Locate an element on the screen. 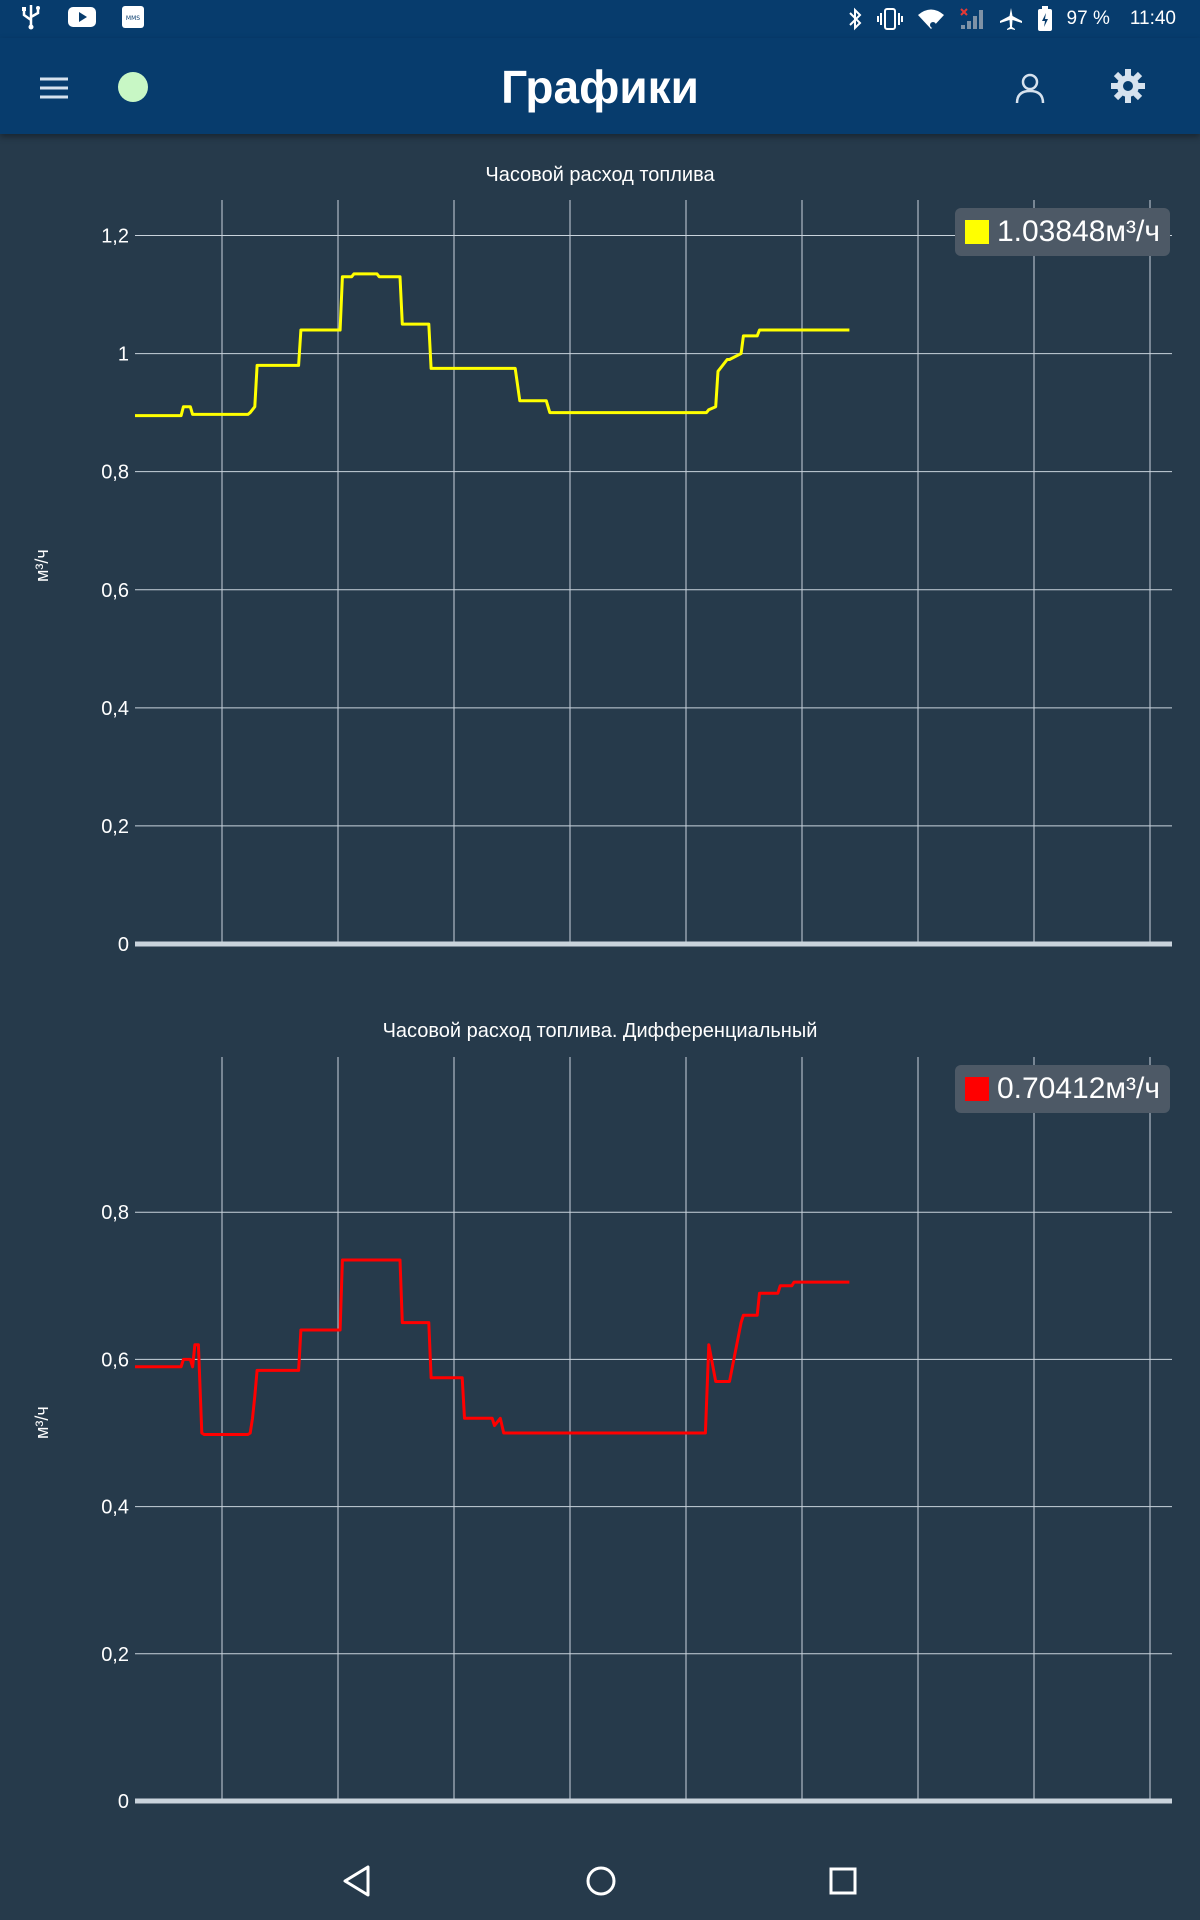  page-title: Графики is located at coordinates (600, 87).